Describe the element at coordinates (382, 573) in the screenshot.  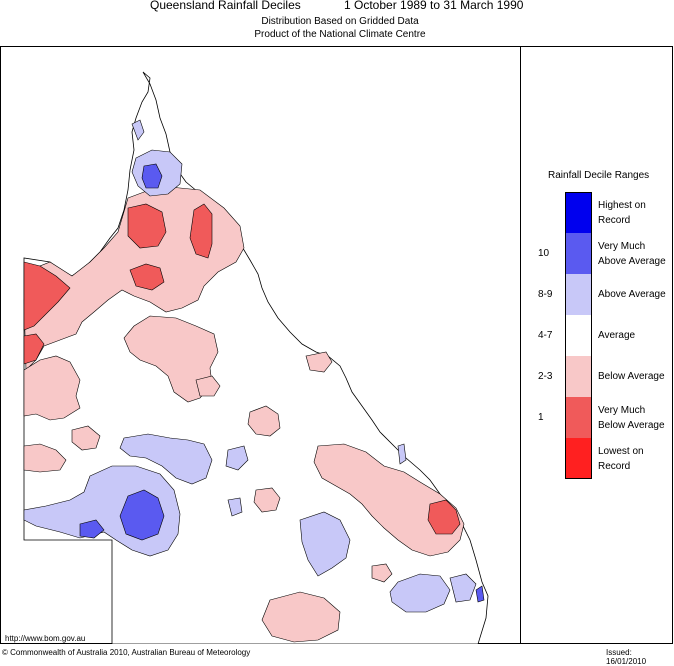
I see `region-below-avg-blob3` at that location.